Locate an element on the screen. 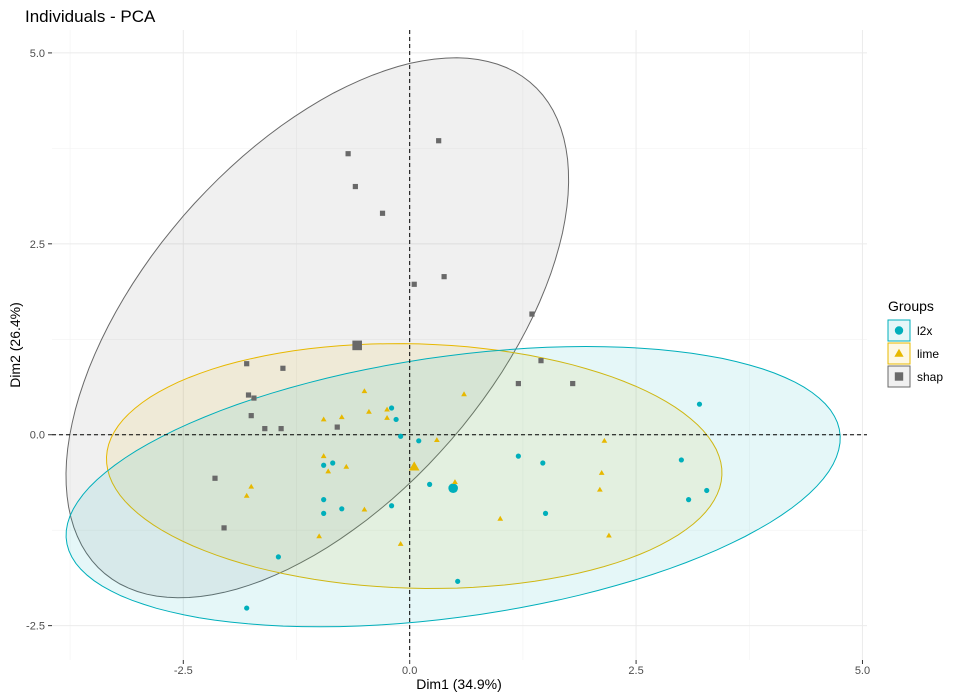 This screenshot has width=961, height=698. legend-label-lime: lime is located at coordinates (928, 354).